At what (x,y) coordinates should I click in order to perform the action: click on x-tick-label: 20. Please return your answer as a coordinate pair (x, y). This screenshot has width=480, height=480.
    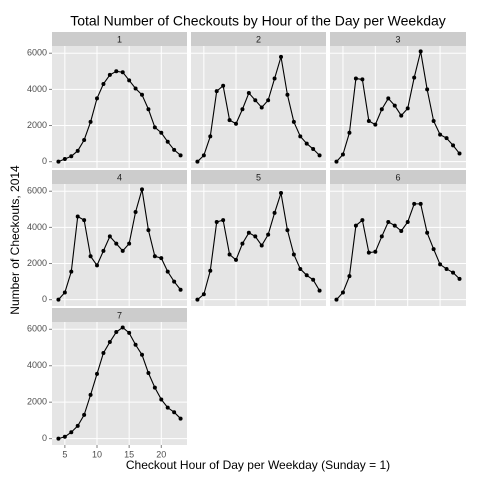
    Looking at the image, I should click on (161, 454).